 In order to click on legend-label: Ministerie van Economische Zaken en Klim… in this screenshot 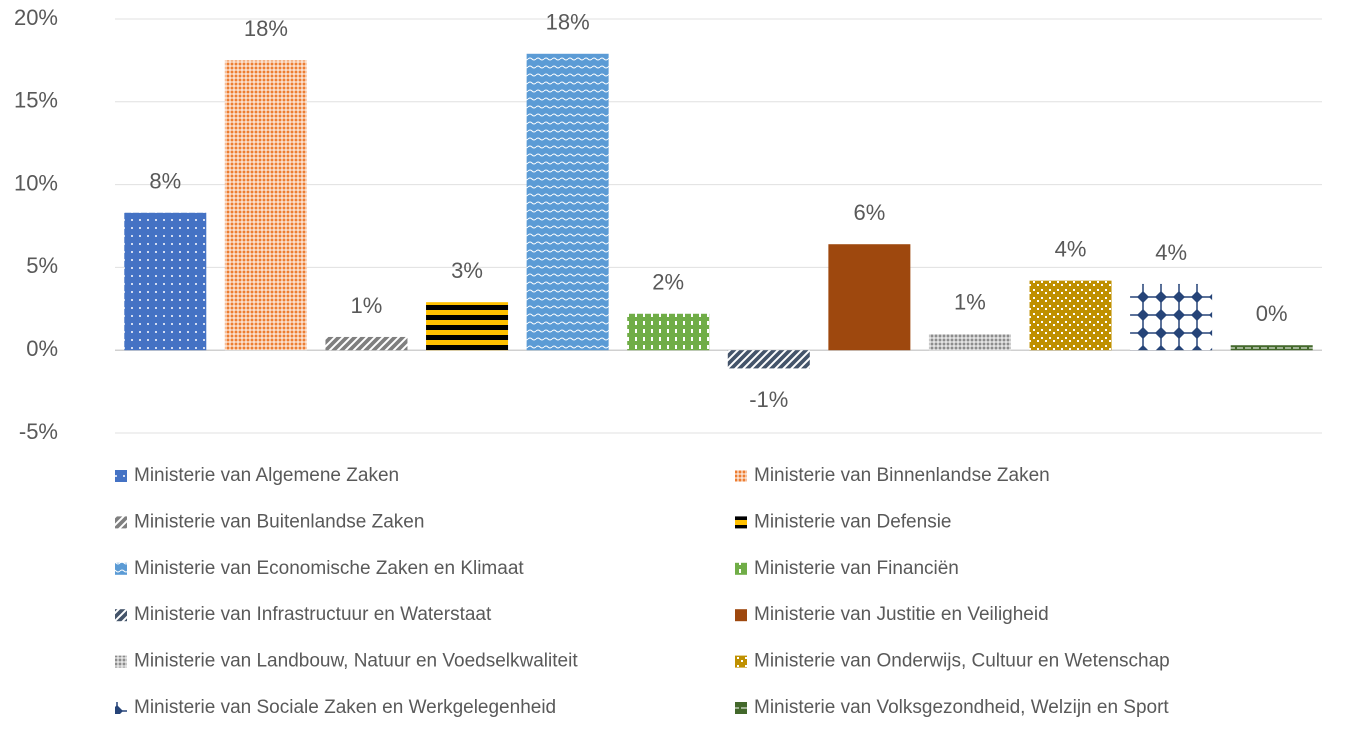, I will do `click(329, 568)`.